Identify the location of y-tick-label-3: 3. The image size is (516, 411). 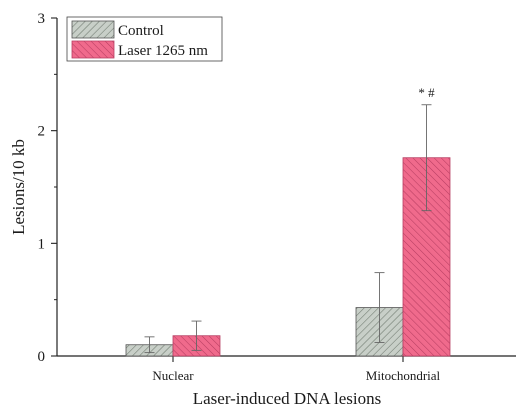
(42, 19).